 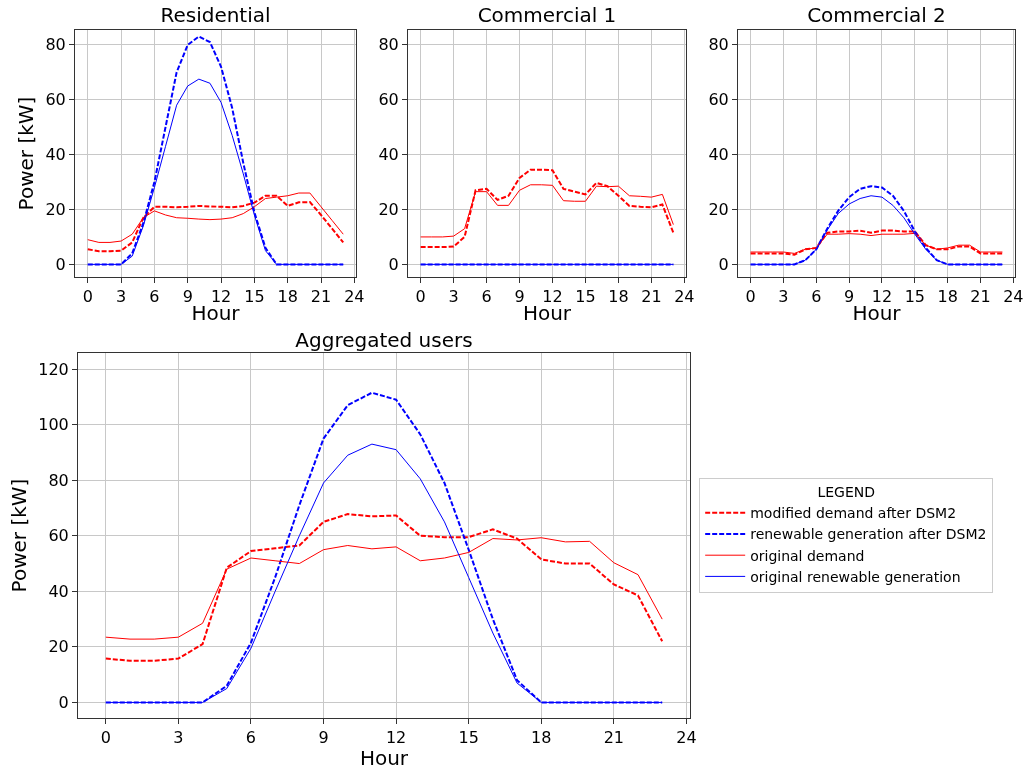 I want to click on chart-title: Commercial 1, so click(x=547, y=15).